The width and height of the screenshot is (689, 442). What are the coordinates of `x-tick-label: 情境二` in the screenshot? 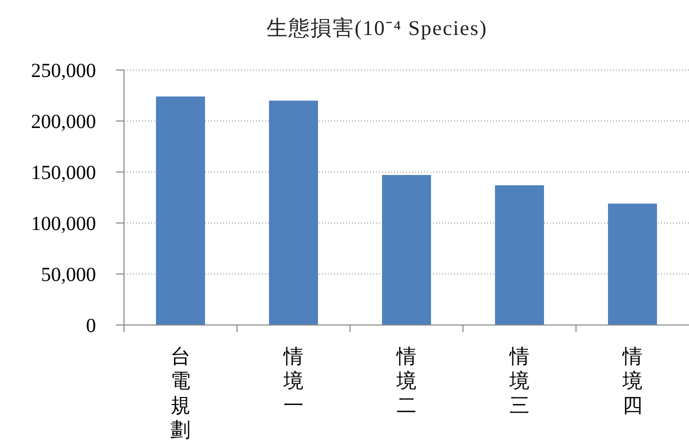 It's located at (406, 381).